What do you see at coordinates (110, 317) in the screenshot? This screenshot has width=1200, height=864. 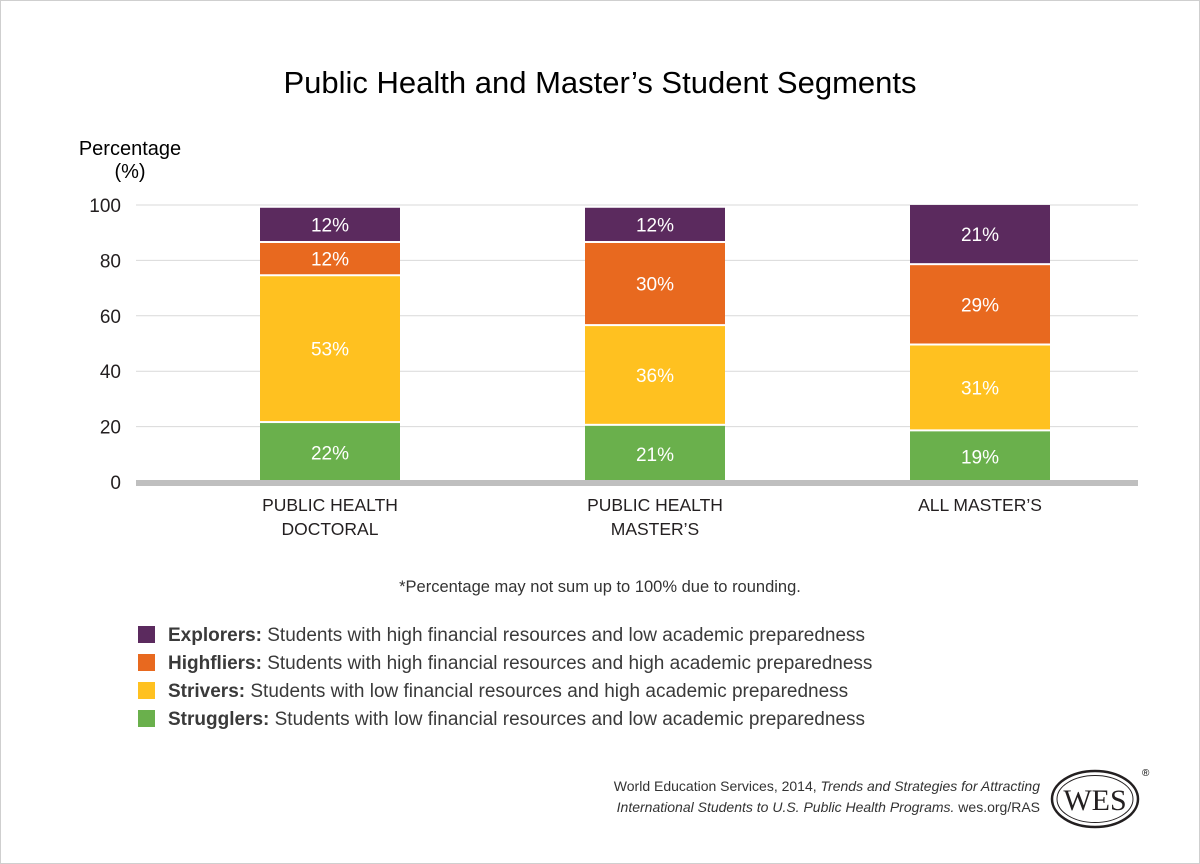 I see `y-tick-label: 60` at bounding box center [110, 317].